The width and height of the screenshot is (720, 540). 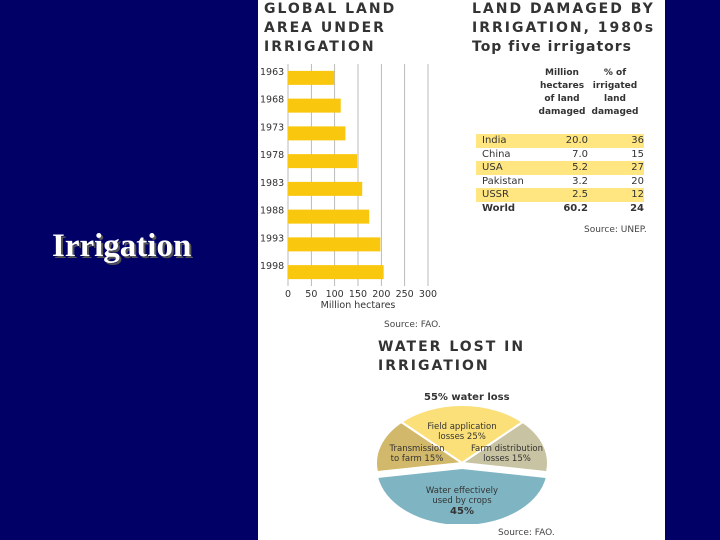 I want to click on pie-value-label: 45%, so click(x=462, y=511).